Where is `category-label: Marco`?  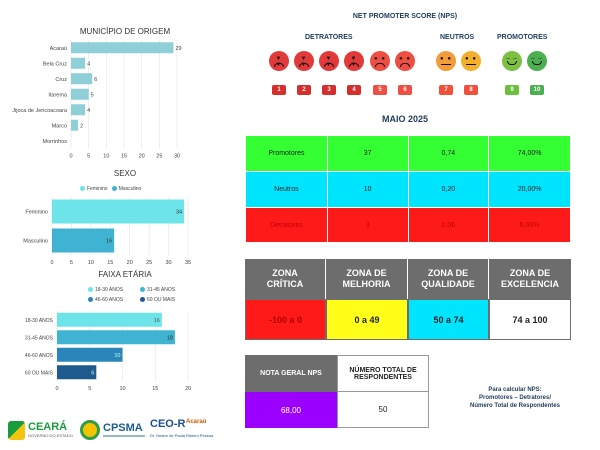 category-label: Marco is located at coordinates (59, 126).